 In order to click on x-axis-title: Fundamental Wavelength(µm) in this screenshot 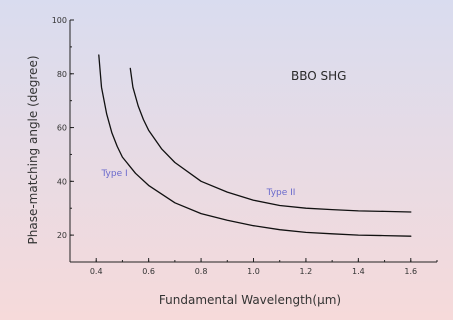, I will do `click(250, 300)`.